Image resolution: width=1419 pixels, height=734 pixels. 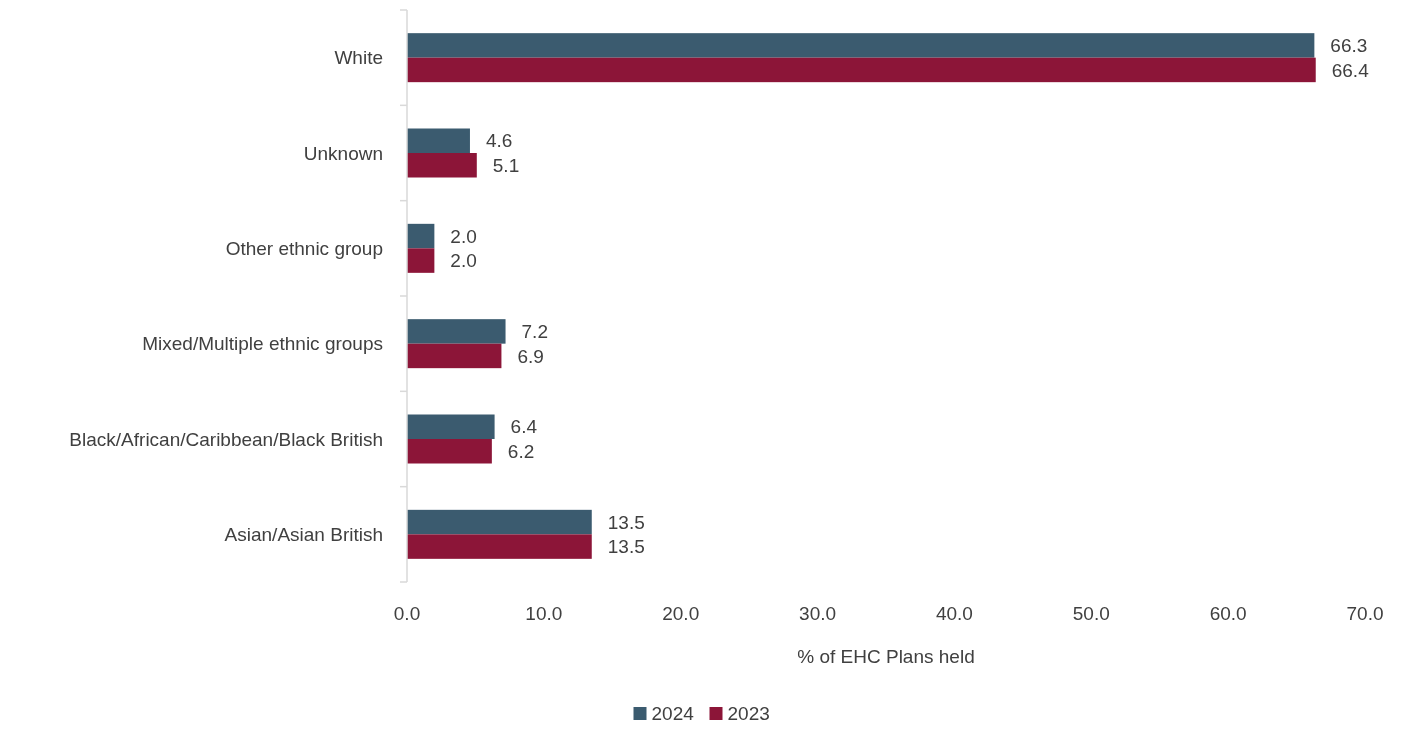 I want to click on data-label: 6.9, so click(x=530, y=356).